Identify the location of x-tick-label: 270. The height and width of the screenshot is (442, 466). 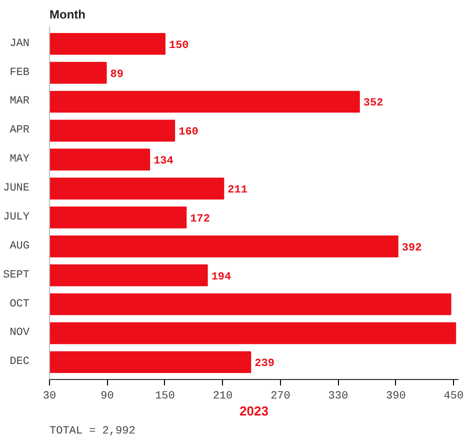
(280, 396).